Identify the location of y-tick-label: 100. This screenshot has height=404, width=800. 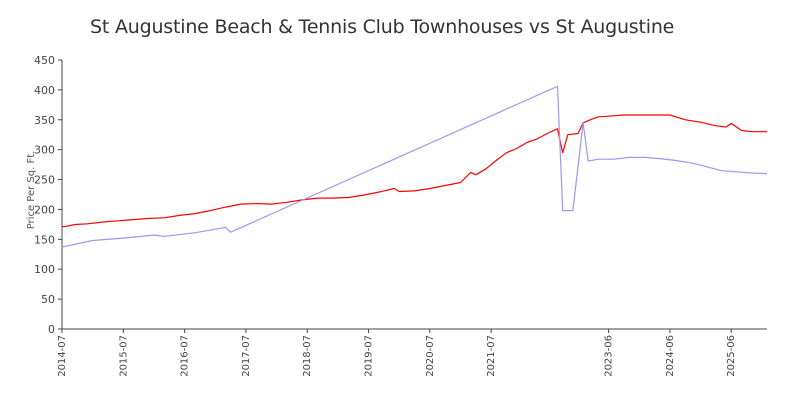
(44, 269).